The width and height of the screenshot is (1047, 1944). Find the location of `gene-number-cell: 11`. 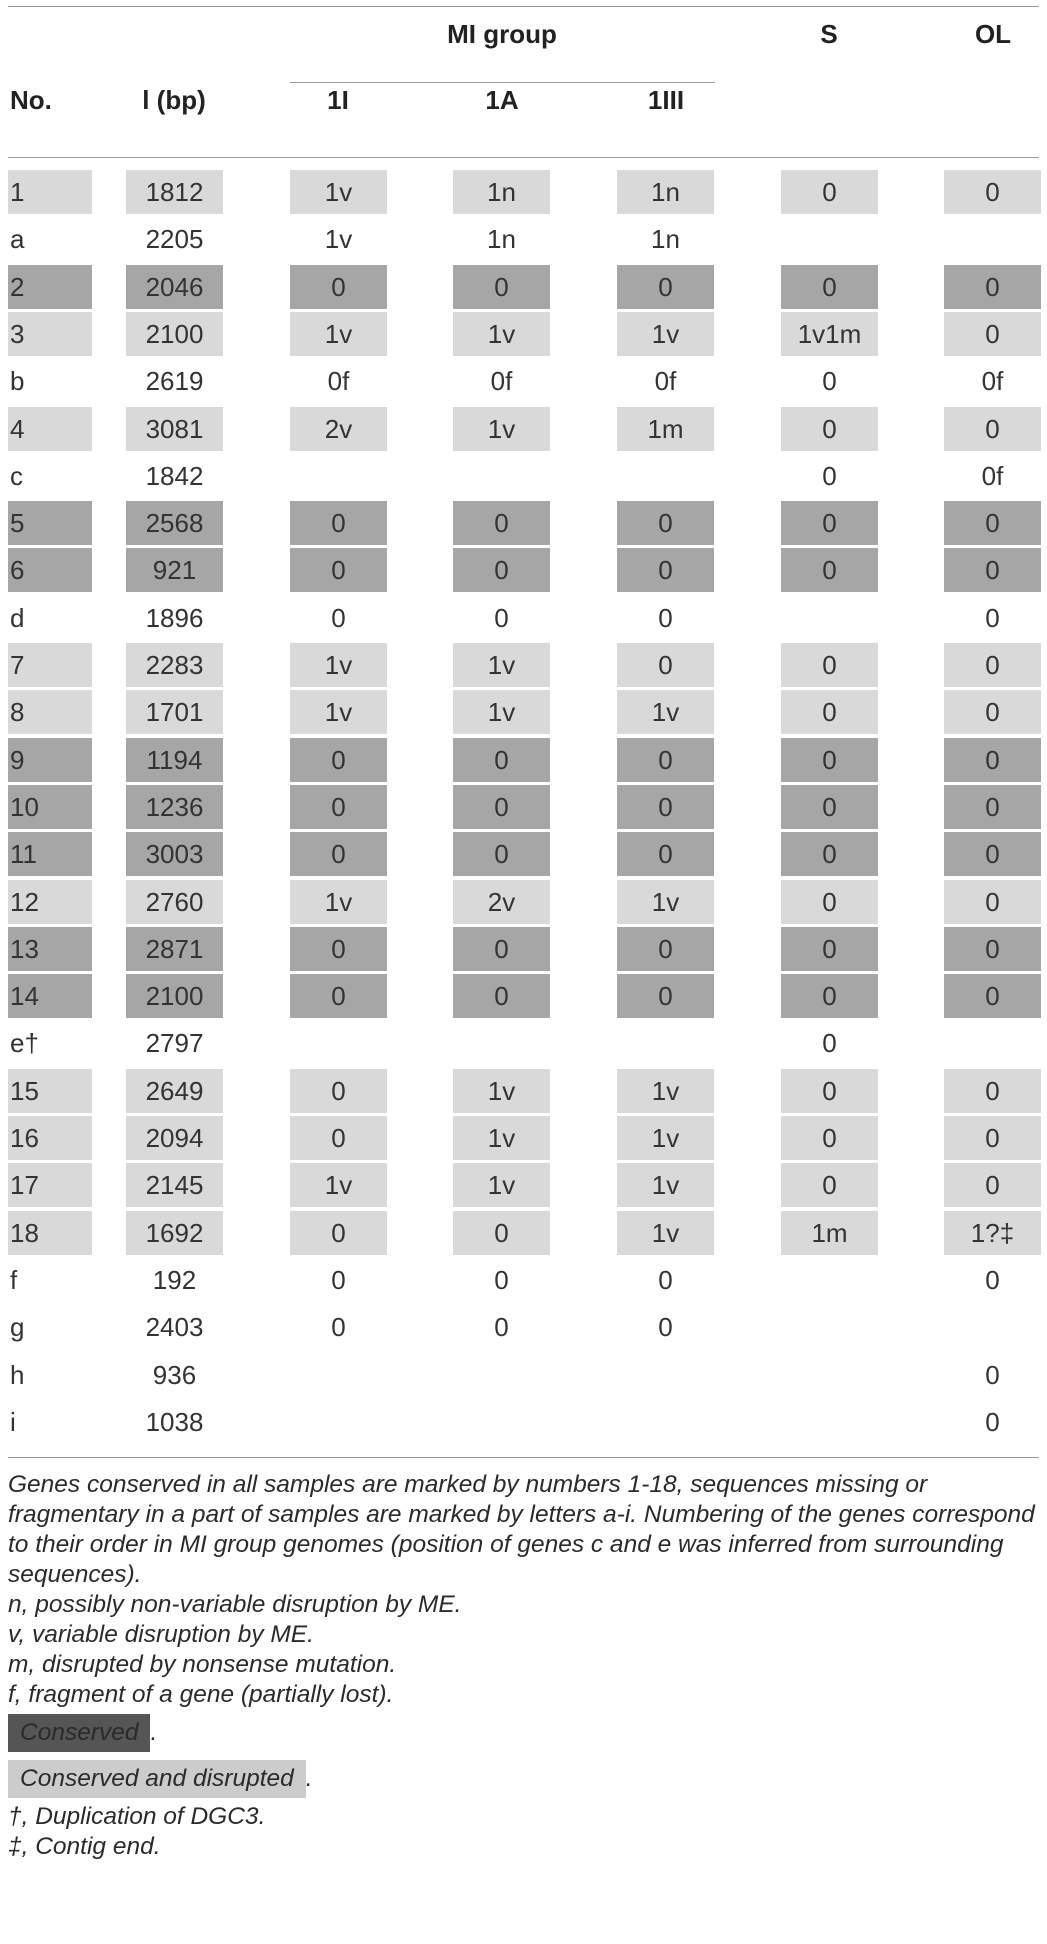

gene-number-cell: 11 is located at coordinates (50, 854).